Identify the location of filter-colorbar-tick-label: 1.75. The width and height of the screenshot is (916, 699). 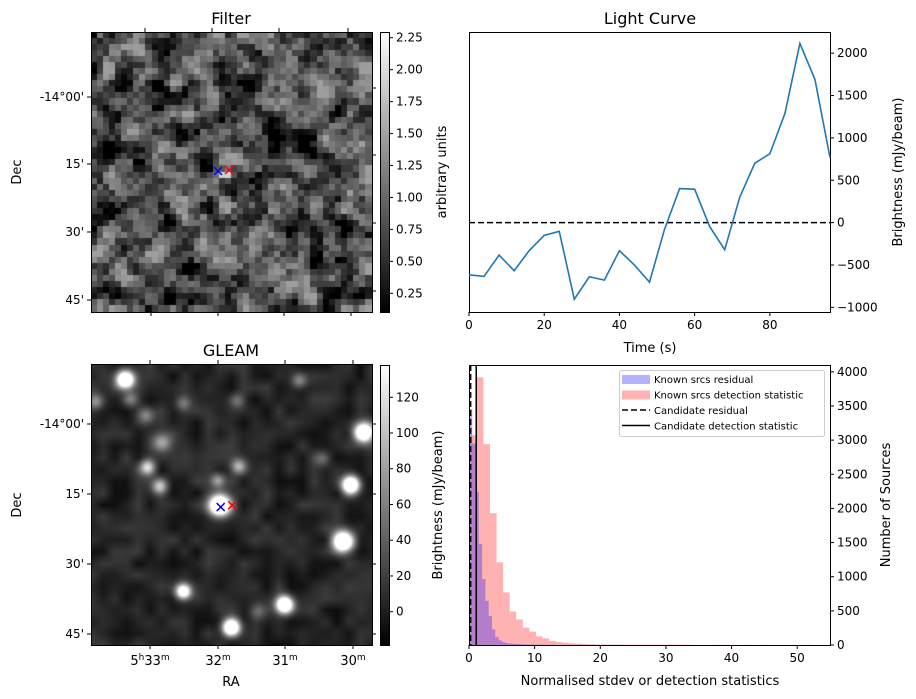
(409, 102).